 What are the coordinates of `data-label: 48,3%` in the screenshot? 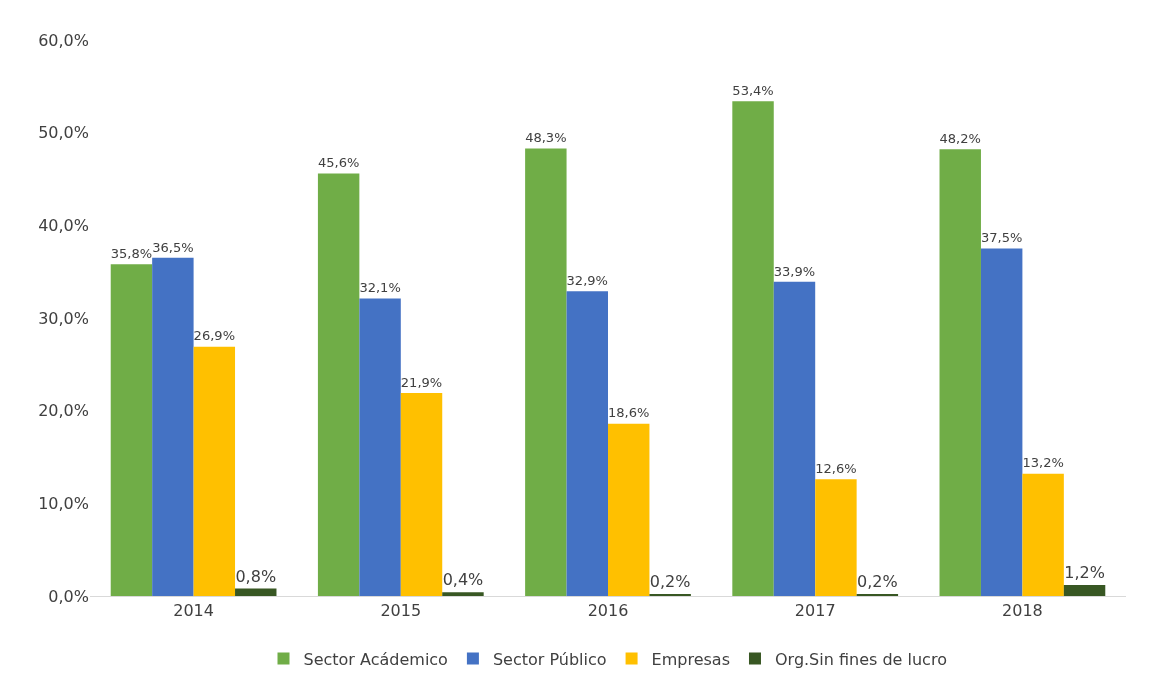 It's located at (546, 138).